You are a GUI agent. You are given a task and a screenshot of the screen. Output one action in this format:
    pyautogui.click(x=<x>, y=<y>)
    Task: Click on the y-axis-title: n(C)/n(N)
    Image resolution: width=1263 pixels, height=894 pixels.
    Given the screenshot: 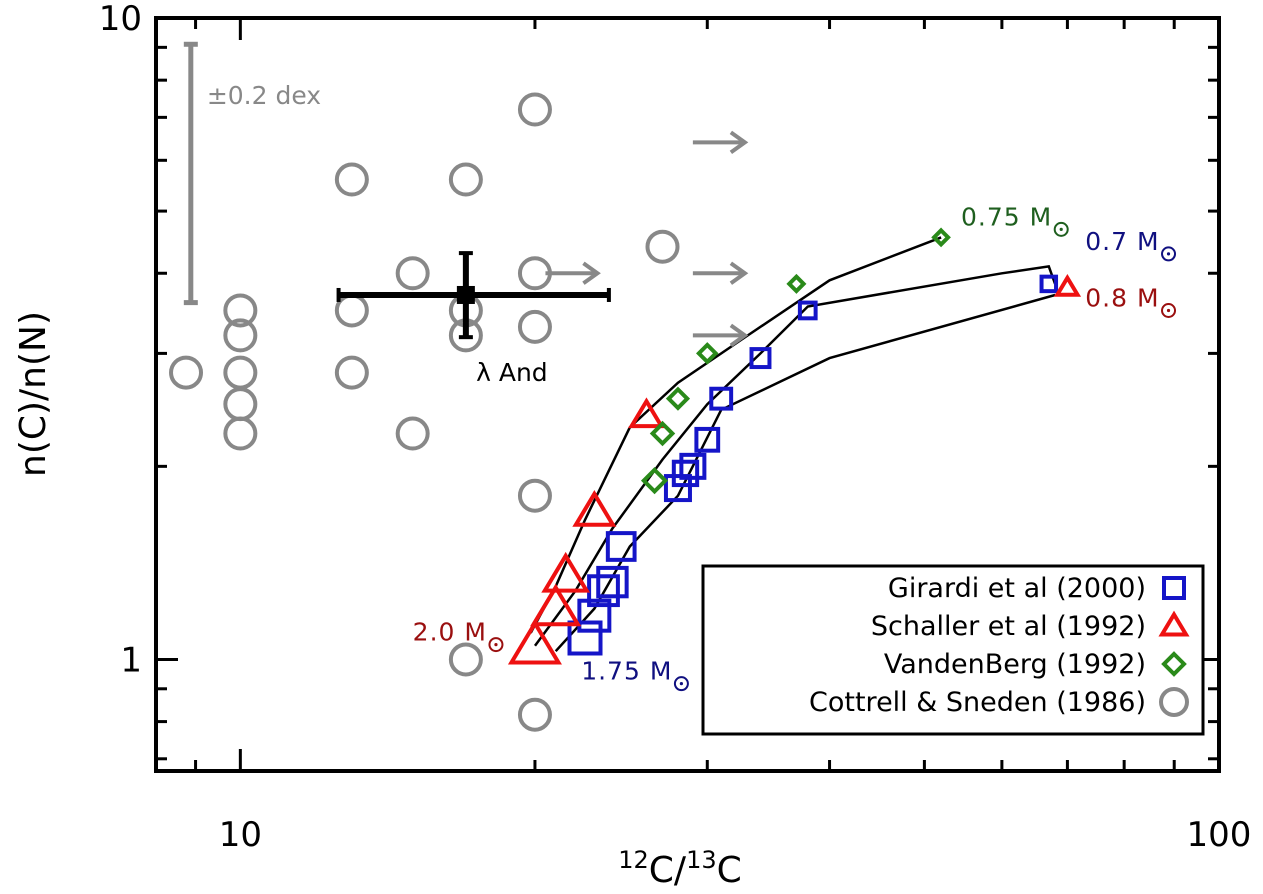 What is the action you would take?
    pyautogui.click(x=33, y=394)
    